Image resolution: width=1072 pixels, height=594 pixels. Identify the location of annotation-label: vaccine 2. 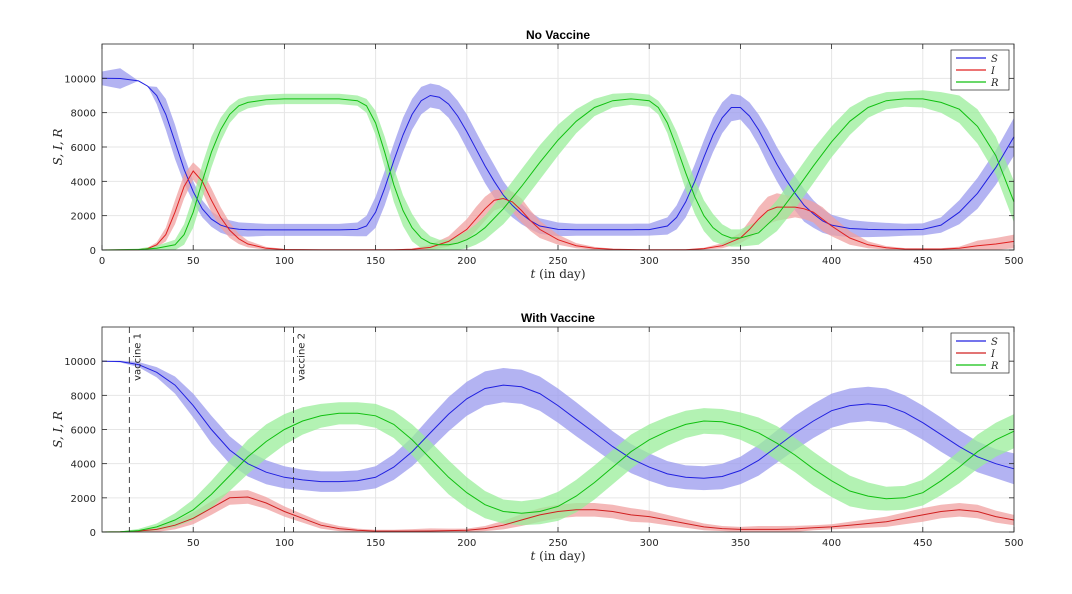
(302, 357).